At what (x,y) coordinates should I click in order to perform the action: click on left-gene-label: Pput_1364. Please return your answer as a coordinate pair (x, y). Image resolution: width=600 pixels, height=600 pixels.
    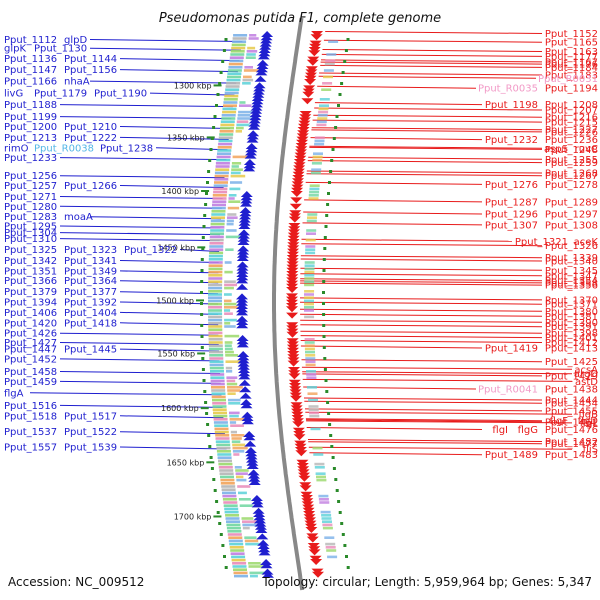
    Looking at the image, I should click on (90, 281).